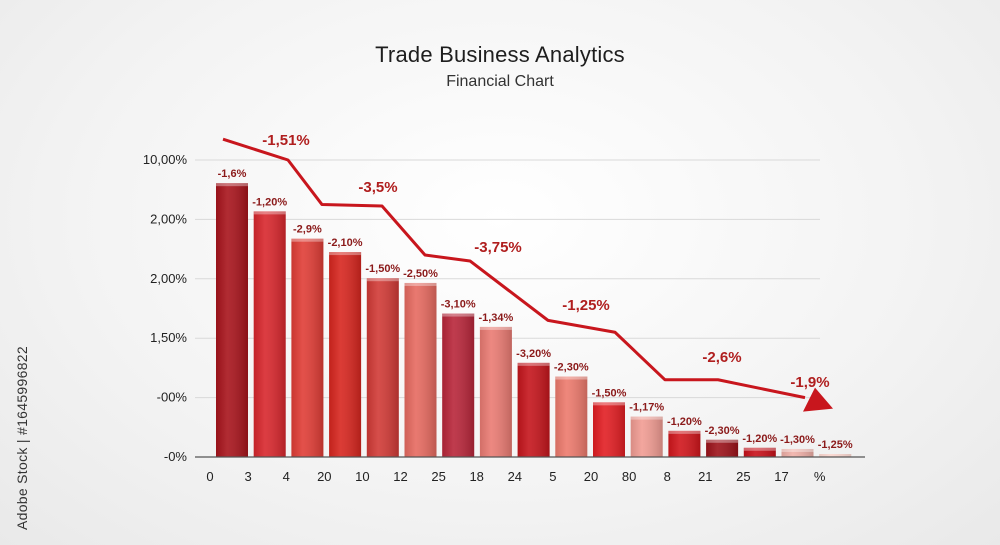 The height and width of the screenshot is (545, 1000). Describe the element at coordinates (247, 476) in the screenshot. I see `x-tick-label: 3` at that location.